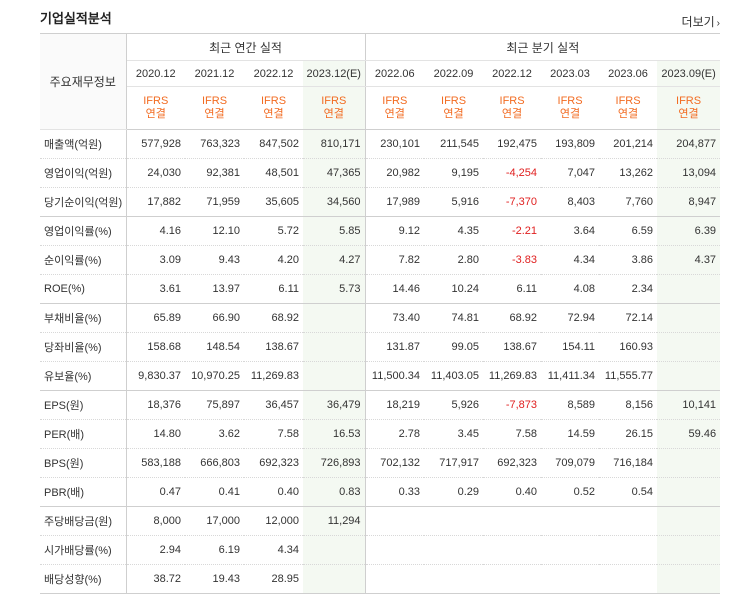  I want to click on table-cell: 8,947, so click(689, 202).